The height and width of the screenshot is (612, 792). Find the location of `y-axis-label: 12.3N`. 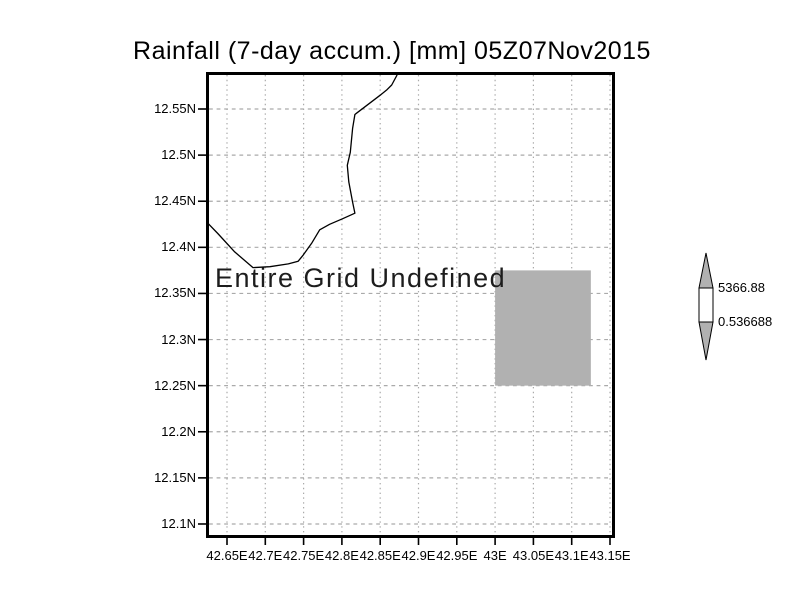

y-axis-label: 12.3N is located at coordinates (178, 339).